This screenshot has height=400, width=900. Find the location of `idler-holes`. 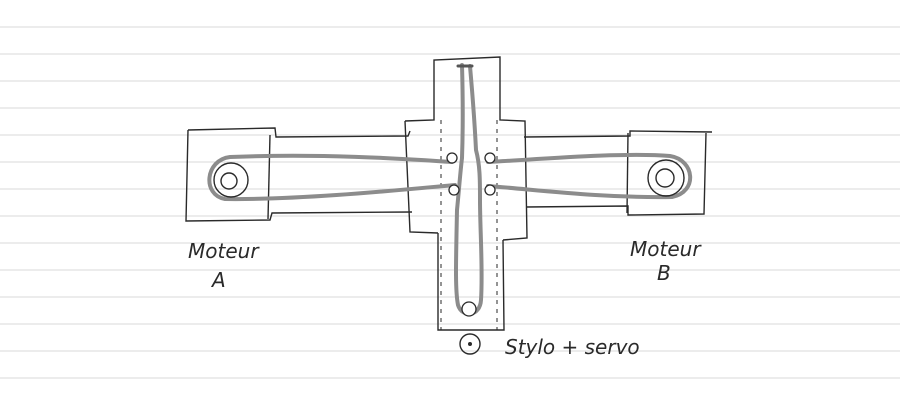

idler-holes is located at coordinates (471, 174).